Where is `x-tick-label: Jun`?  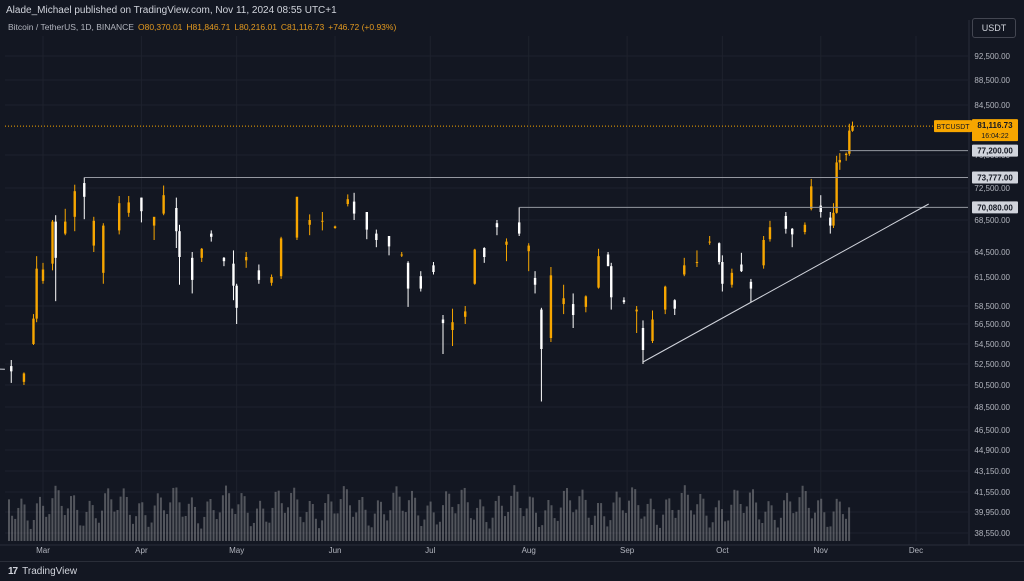 x-tick-label: Jun is located at coordinates (335, 550).